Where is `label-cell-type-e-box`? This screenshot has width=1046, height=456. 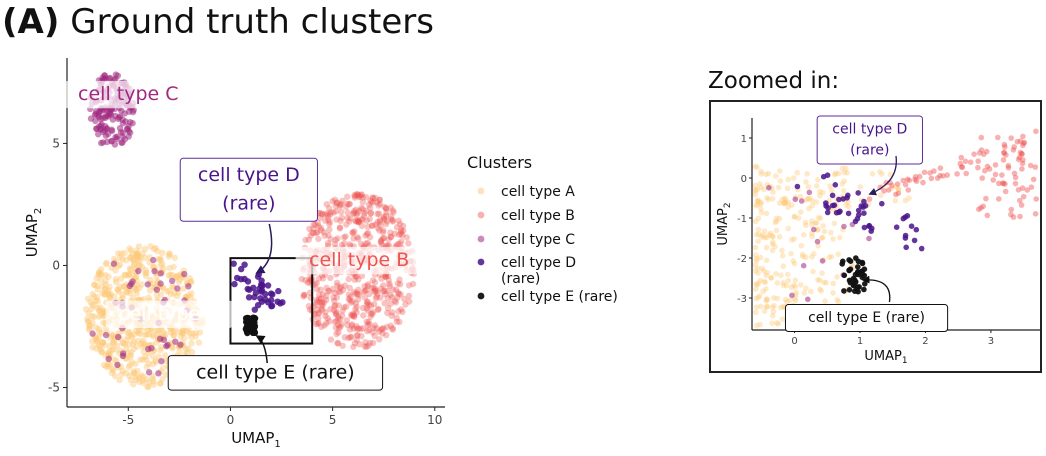 label-cell-type-e-box is located at coordinates (275, 373).